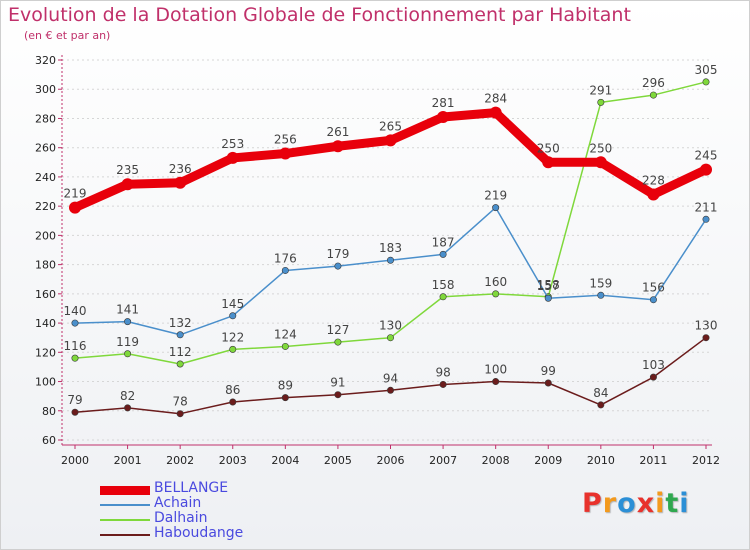 Image resolution: width=750 pixels, height=550 pixels. I want to click on data-label: 183, so click(390, 248).